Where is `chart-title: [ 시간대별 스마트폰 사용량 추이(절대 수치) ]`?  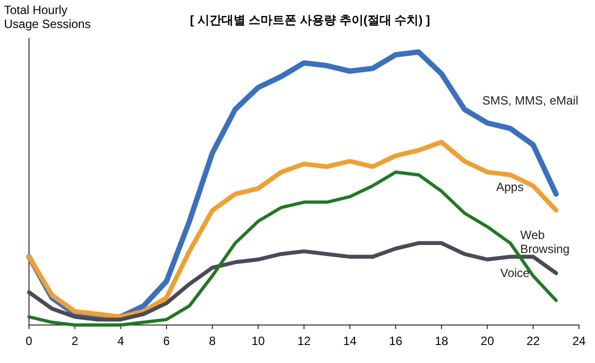 chart-title: [ 시간대별 스마트폰 사용량 추이(절대 수치) ] is located at coordinates (310, 20).